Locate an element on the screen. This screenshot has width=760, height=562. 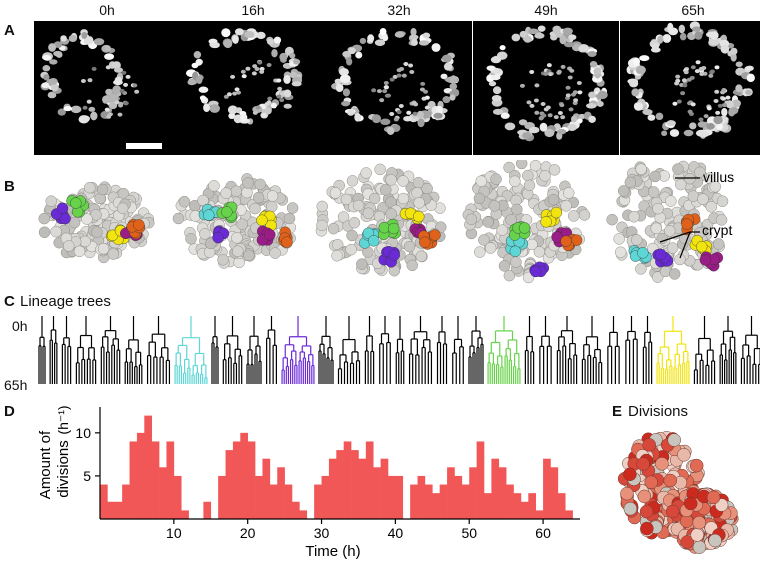
panel-c-letter: C is located at coordinates (9, 301).